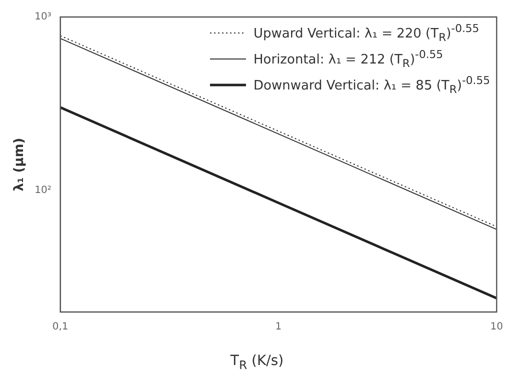 The height and width of the screenshot is (384, 514). What do you see at coordinates (367, 33) in the screenshot?
I see `legend-label: Upward Vertical: λ₁ = 220 (T$_{R}$)$^{-0.55}$` at bounding box center [367, 33].